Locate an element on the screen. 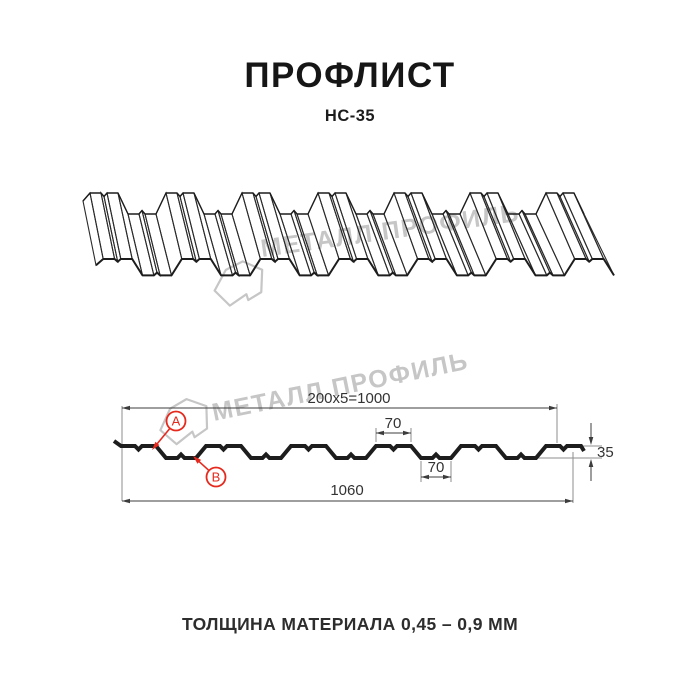 This screenshot has width=700, height=700. cross-section-art is located at coordinates (357, 454).